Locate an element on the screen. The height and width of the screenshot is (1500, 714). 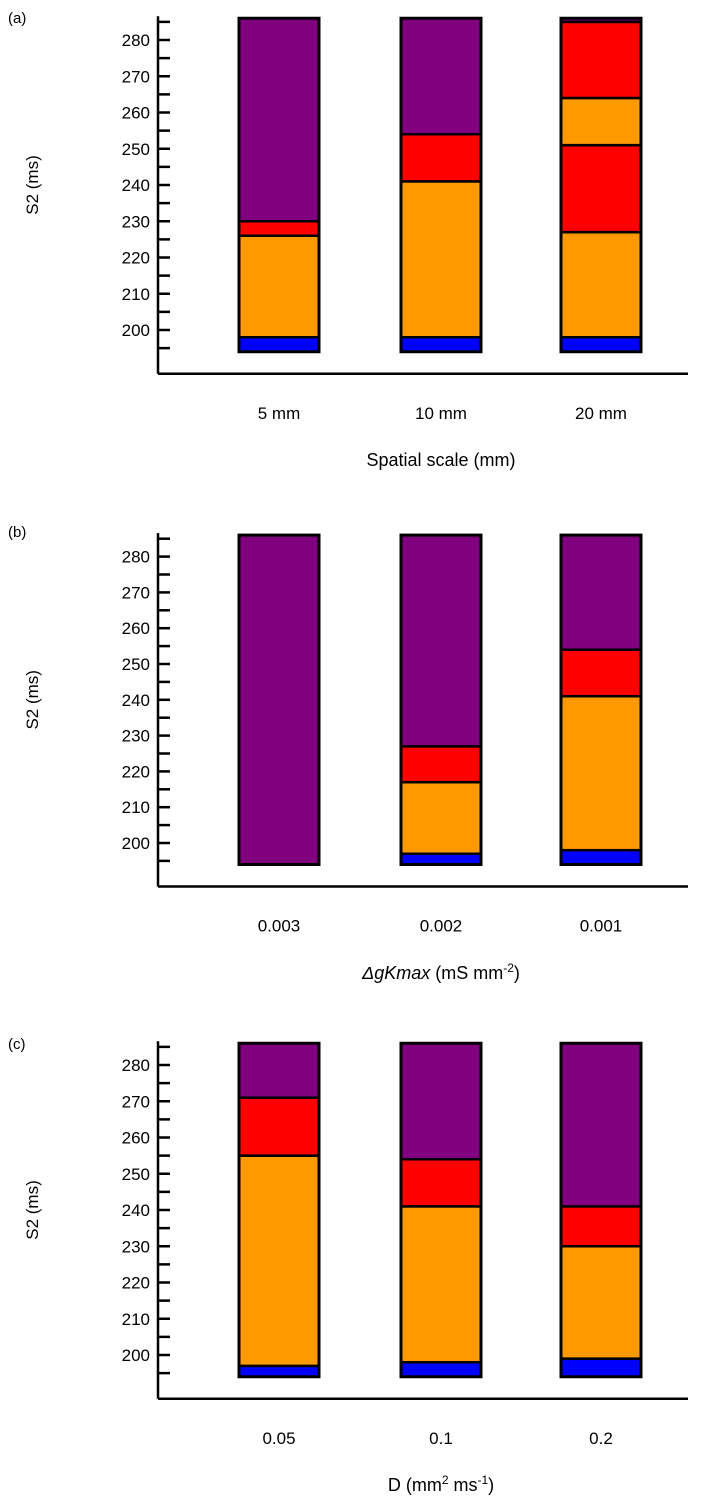
bar-10-mm is located at coordinates (441, 185).